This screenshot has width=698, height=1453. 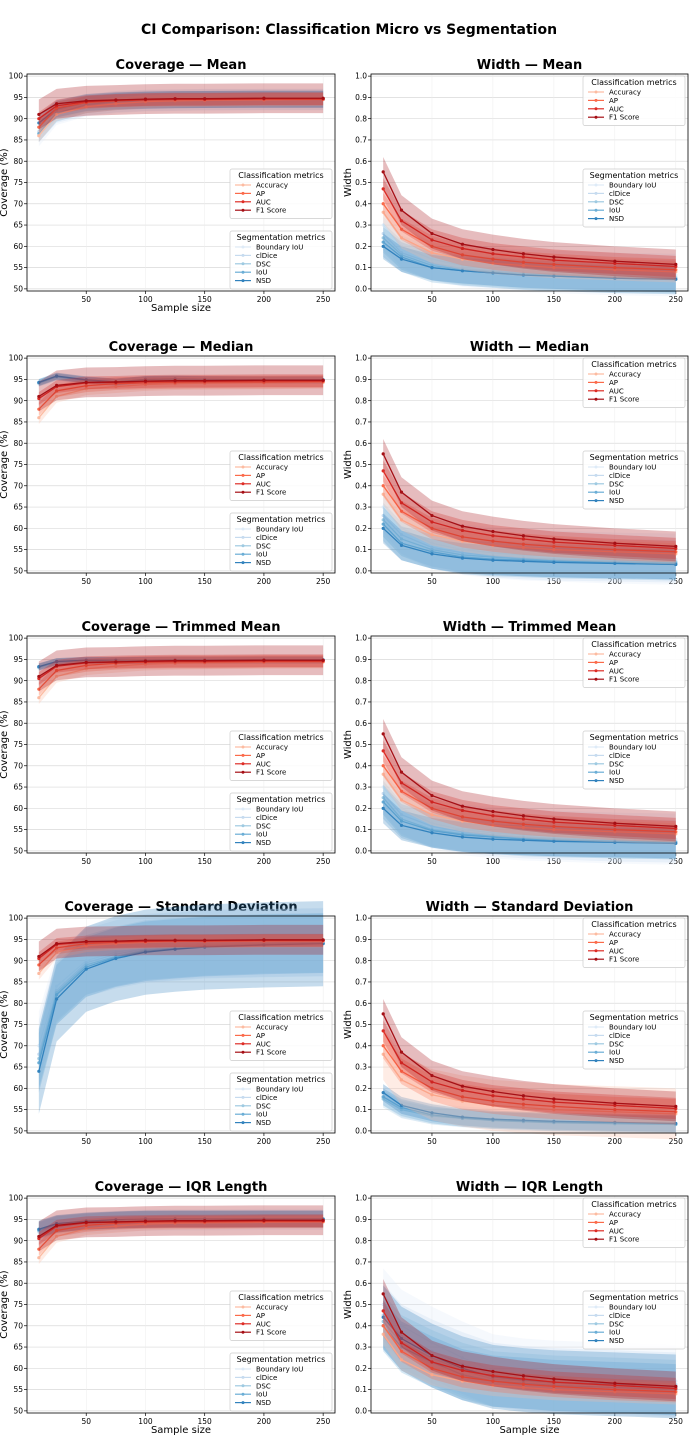 What do you see at coordinates (432, 1141) in the screenshot?
I see `xtick-label: 50` at bounding box center [432, 1141].